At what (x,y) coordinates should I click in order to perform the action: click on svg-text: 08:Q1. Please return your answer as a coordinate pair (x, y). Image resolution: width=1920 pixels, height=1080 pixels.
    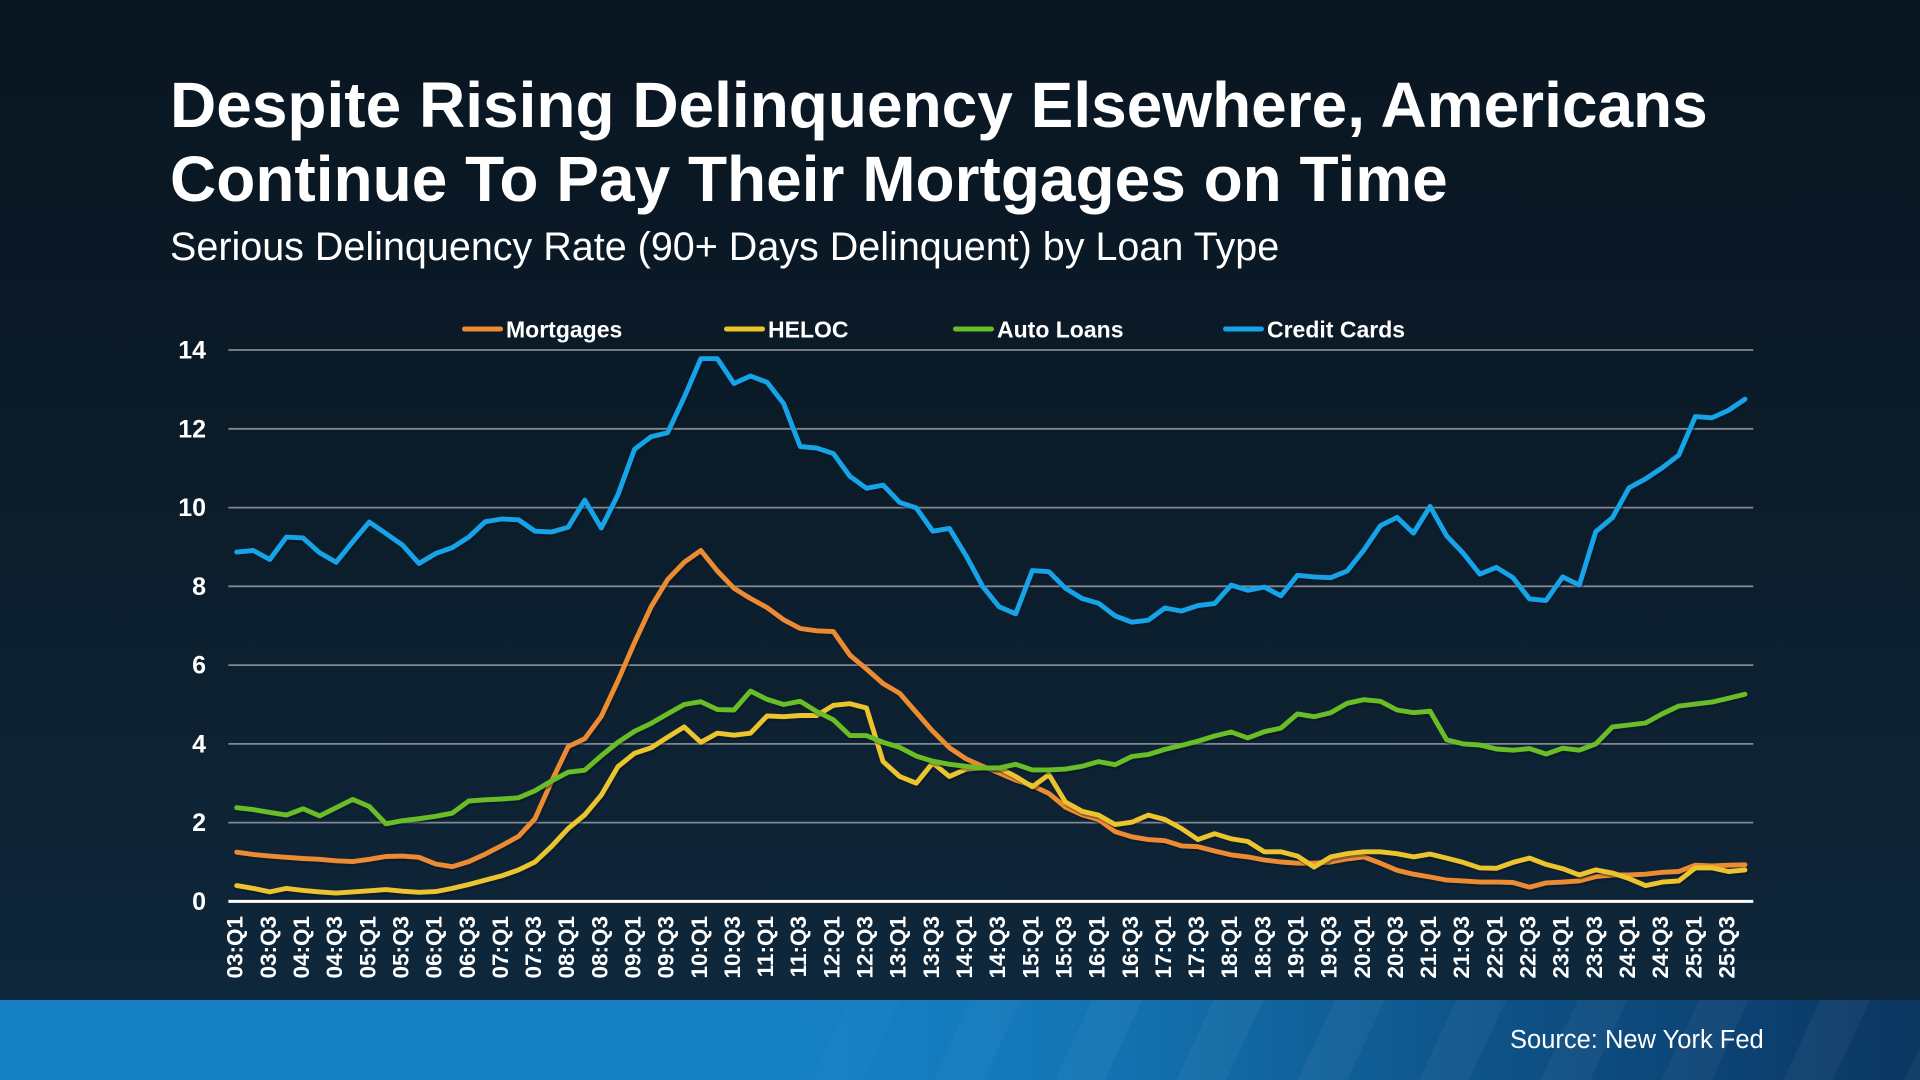
    Looking at the image, I should click on (566, 947).